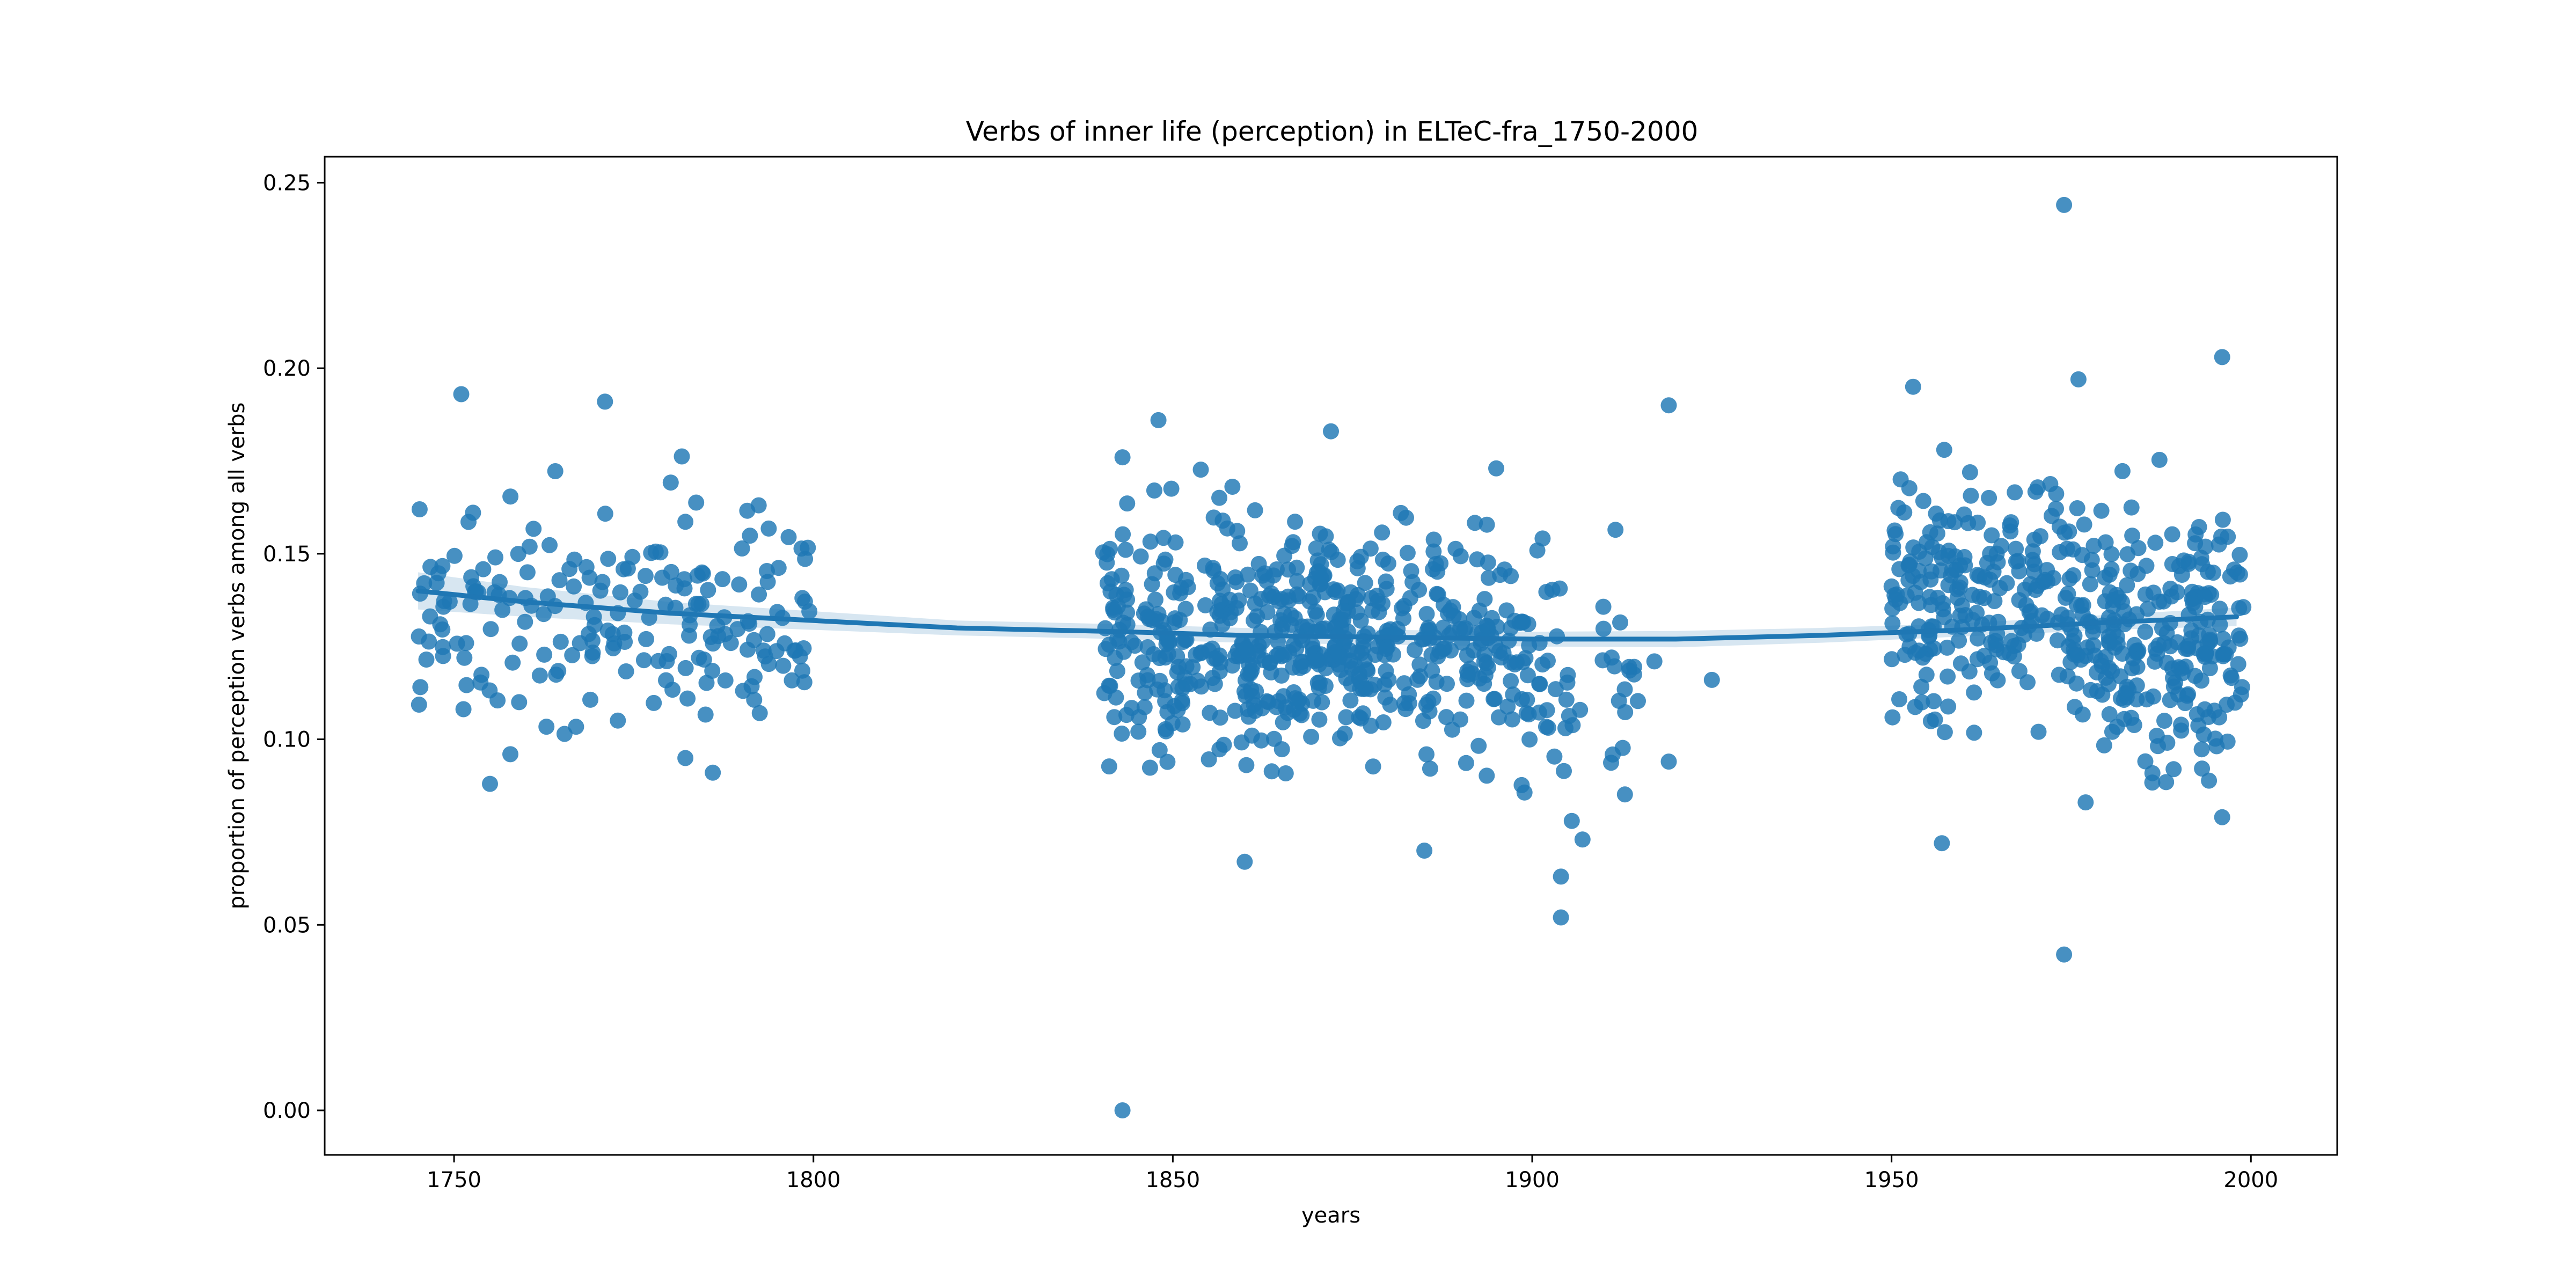 Image resolution: width=2576 pixels, height=1288 pixels. Describe the element at coordinates (287, 740) in the screenshot. I see `y-tick-label: 0.10` at that location.